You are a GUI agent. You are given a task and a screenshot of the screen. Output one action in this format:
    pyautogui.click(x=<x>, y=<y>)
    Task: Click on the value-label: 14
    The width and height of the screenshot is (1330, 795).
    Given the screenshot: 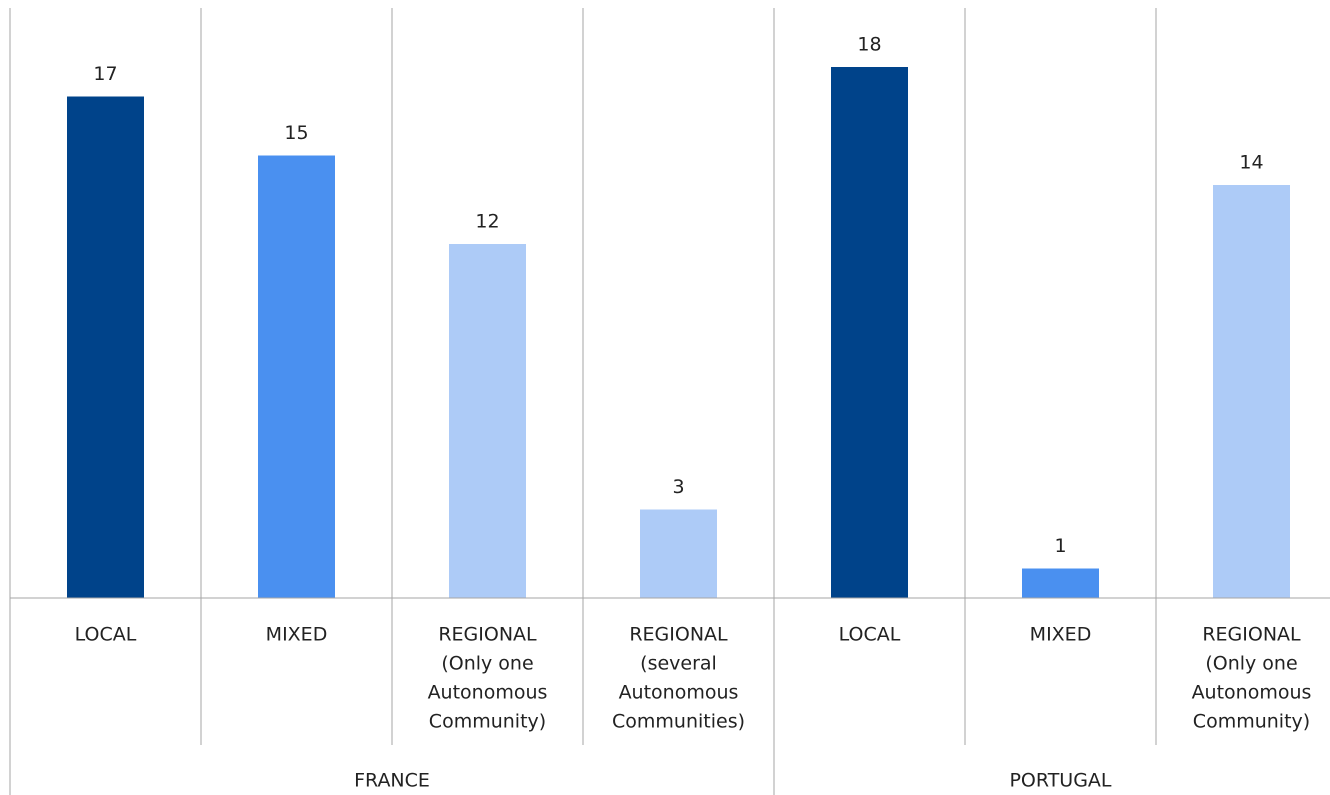 What is the action you would take?
    pyautogui.click(x=1251, y=163)
    